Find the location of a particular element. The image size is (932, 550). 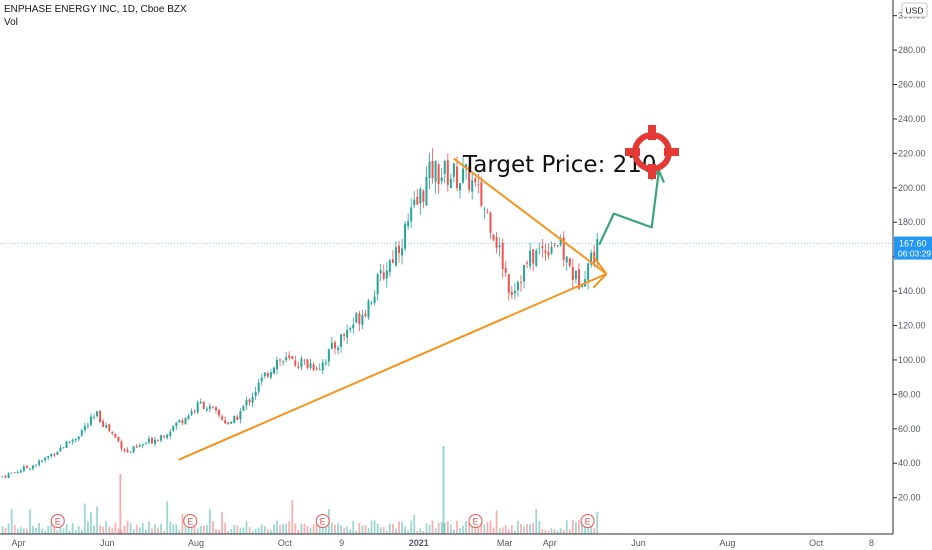

earnings-circle is located at coordinates (322, 521).